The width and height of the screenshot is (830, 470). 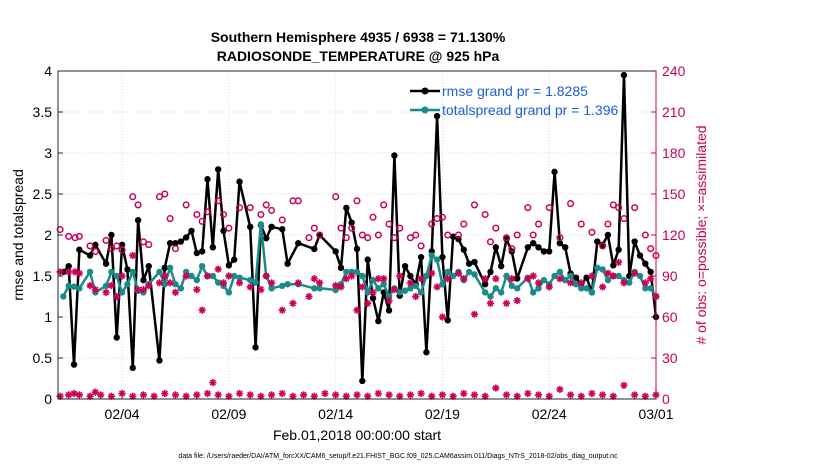 What do you see at coordinates (357, 435) in the screenshot?
I see `x-axis-label: Feb.01,2018 00:00:00 start` at bounding box center [357, 435].